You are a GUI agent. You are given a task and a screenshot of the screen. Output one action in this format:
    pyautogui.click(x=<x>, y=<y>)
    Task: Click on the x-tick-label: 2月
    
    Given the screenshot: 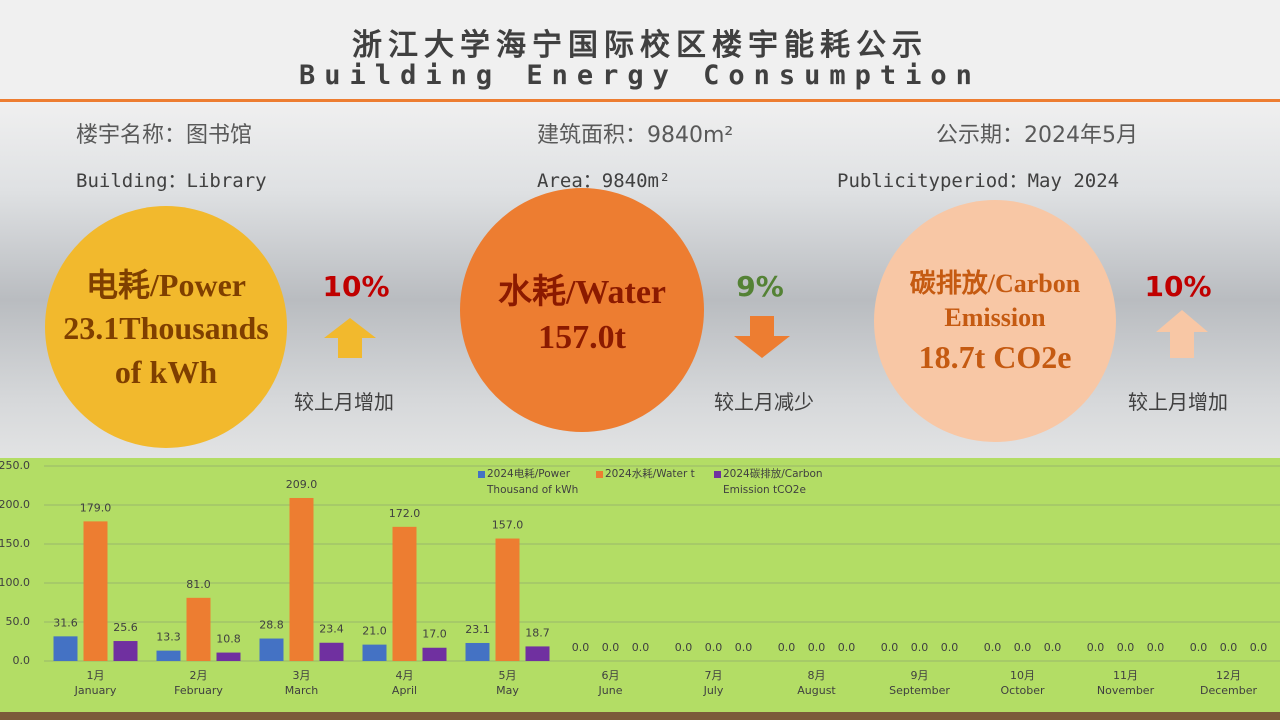 What is the action you would take?
    pyautogui.click(x=199, y=675)
    